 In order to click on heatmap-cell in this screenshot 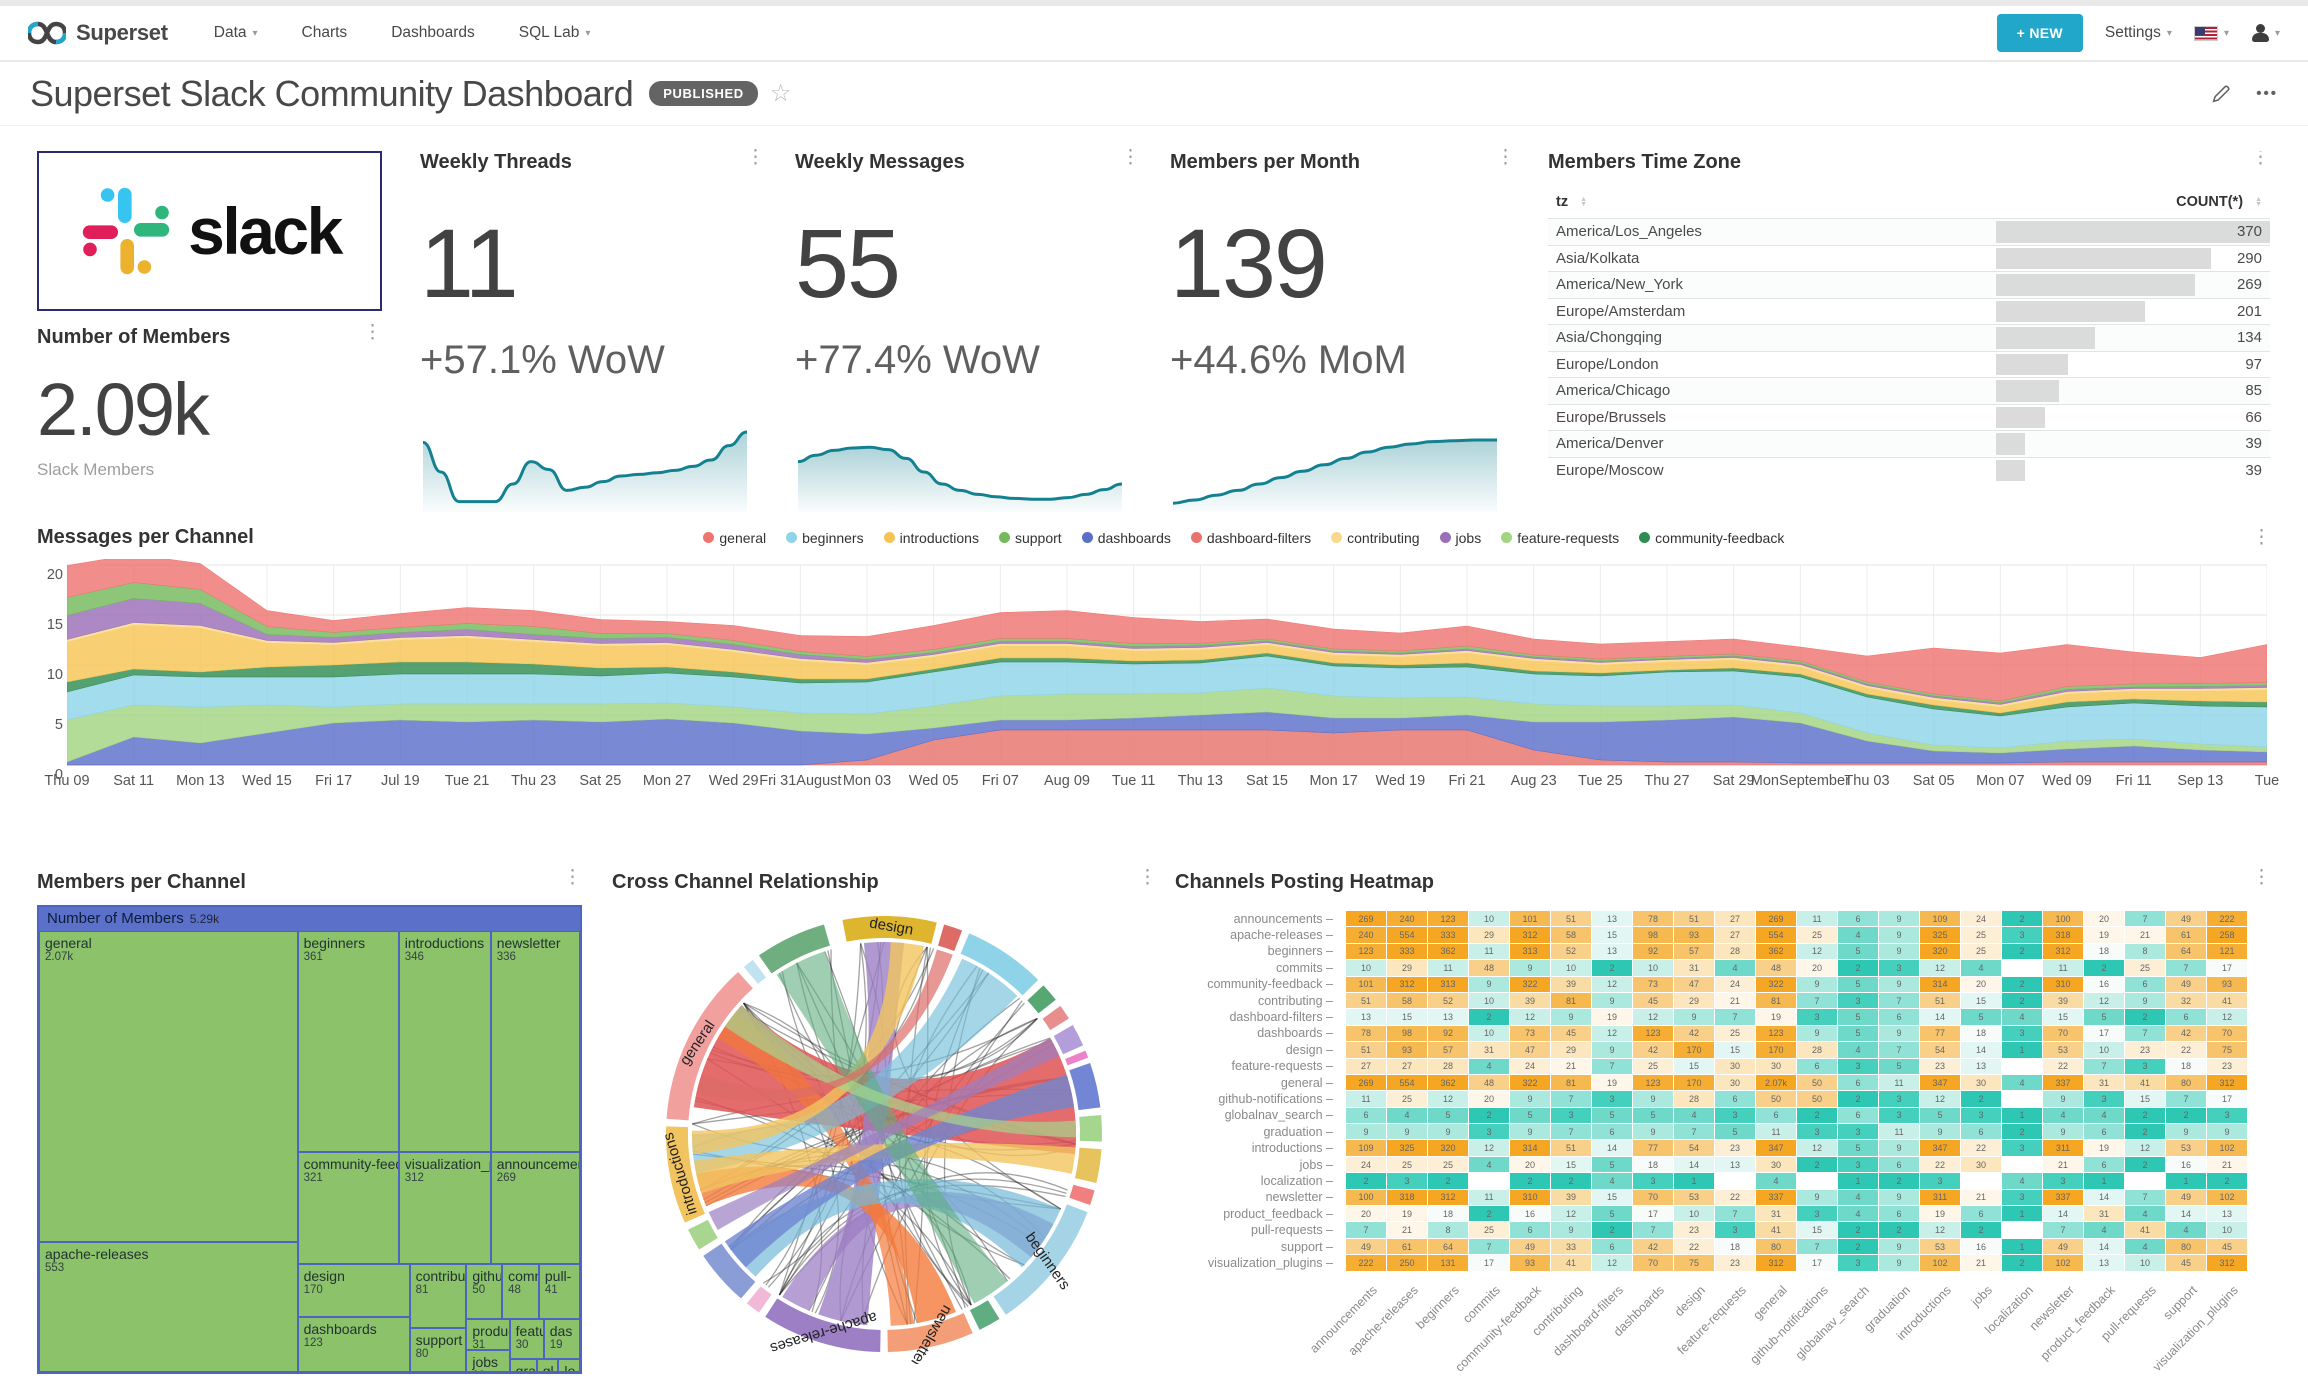, I will do `click(2022, 1230)`.